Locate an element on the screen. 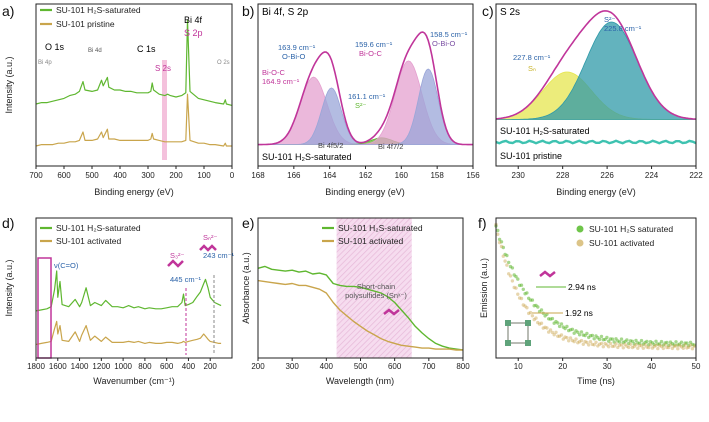 Image resolution: width=709 pixels, height=422 pixels. x-tick-label: 100 is located at coordinates (204, 175).